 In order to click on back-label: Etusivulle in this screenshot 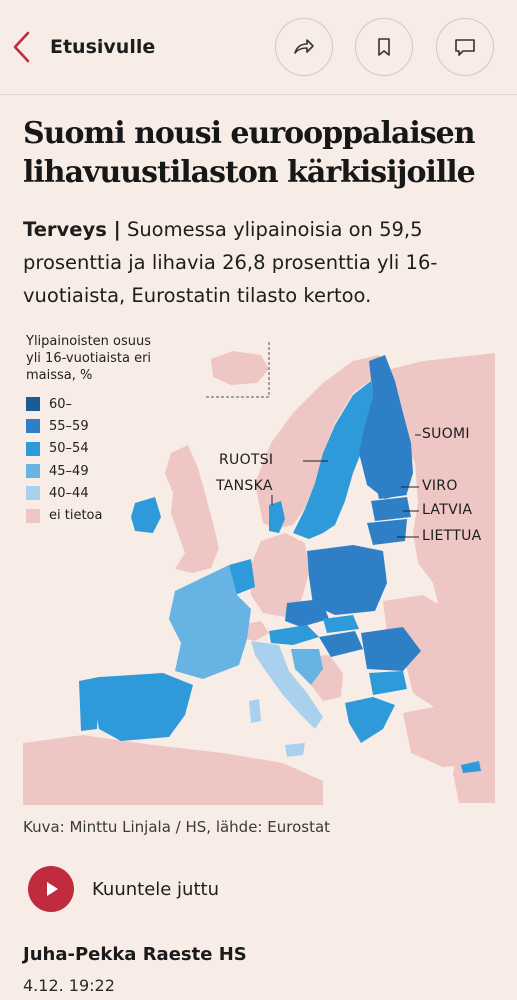, I will do `click(103, 47)`.